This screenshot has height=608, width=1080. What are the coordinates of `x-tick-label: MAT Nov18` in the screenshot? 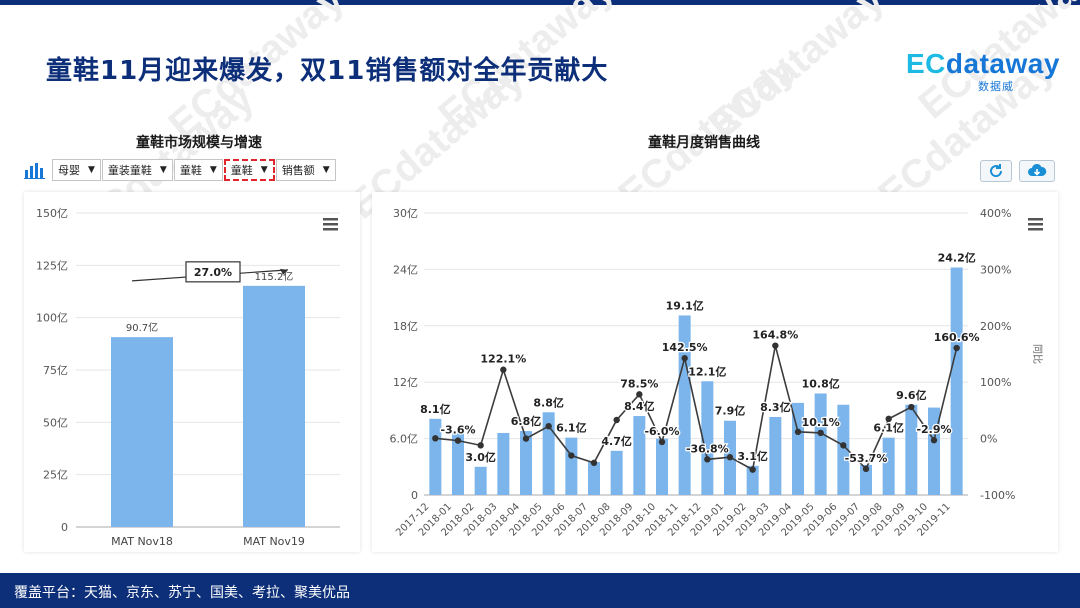 It's located at (142, 541).